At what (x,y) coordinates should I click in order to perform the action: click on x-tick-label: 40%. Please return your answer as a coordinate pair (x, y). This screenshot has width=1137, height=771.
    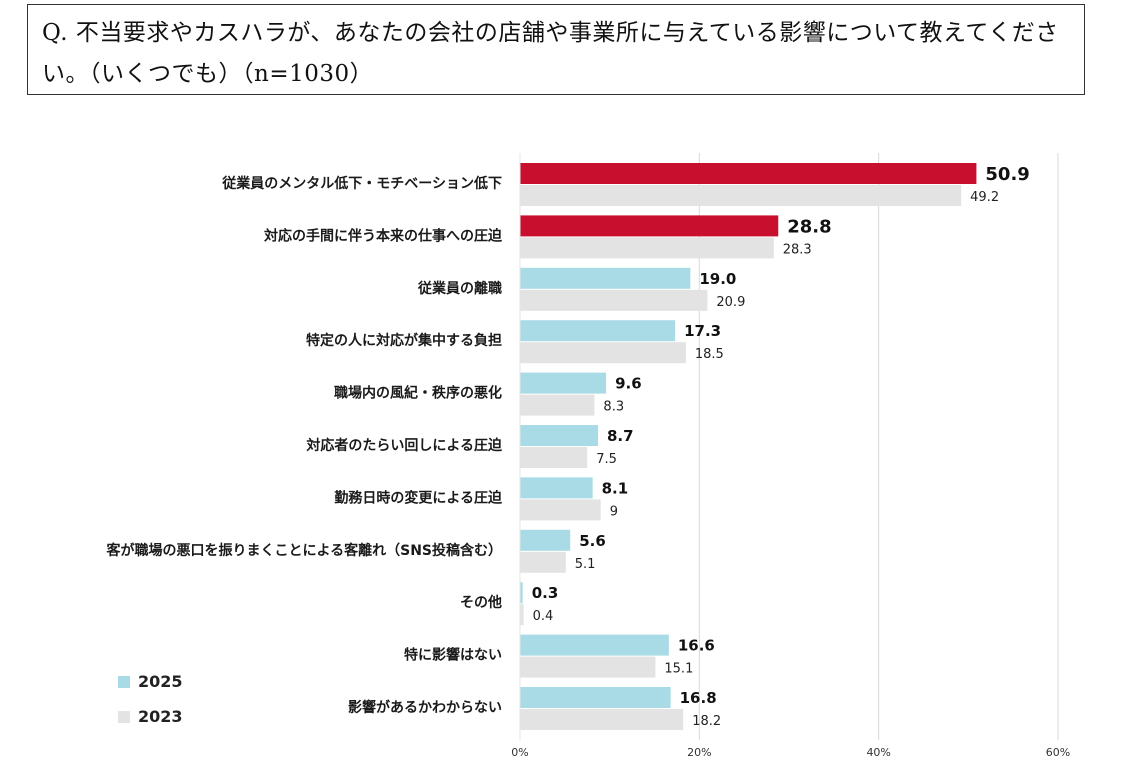
    Looking at the image, I should click on (878, 752).